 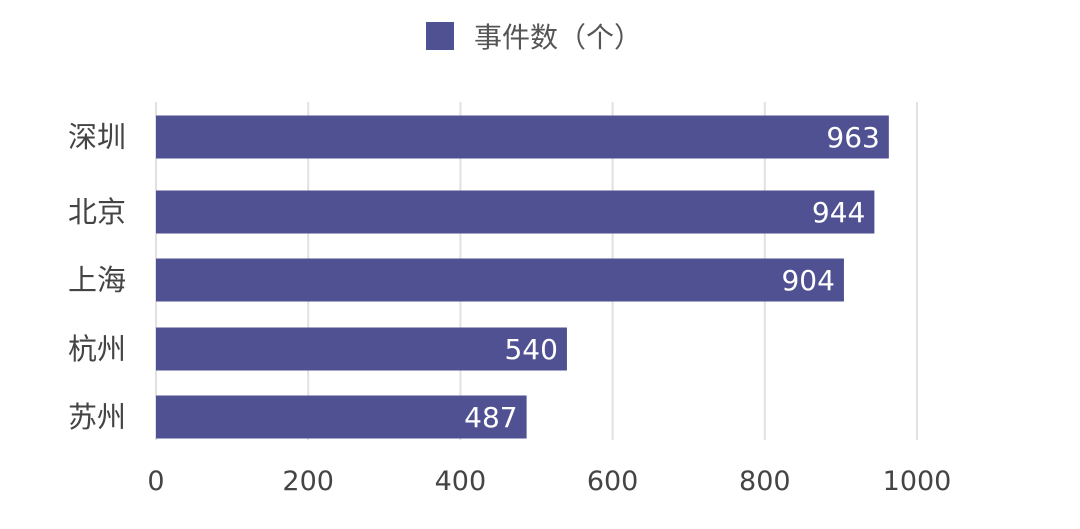 I want to click on value-label: 944, so click(x=838, y=212).